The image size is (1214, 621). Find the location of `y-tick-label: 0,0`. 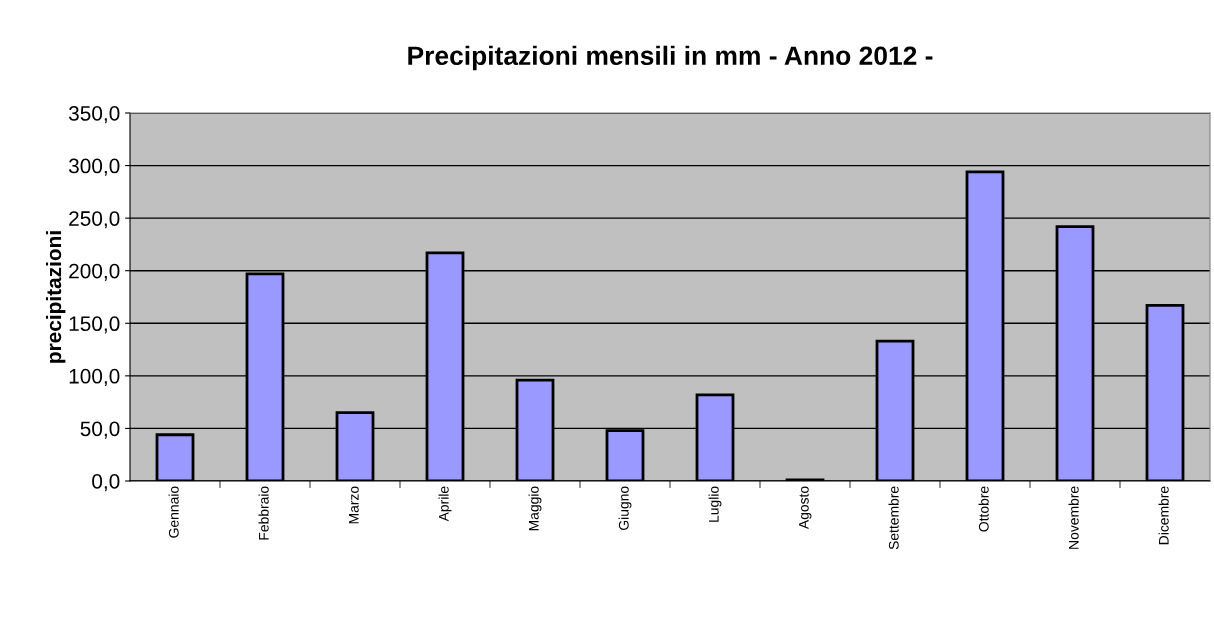

y-tick-label: 0,0 is located at coordinates (106, 483).